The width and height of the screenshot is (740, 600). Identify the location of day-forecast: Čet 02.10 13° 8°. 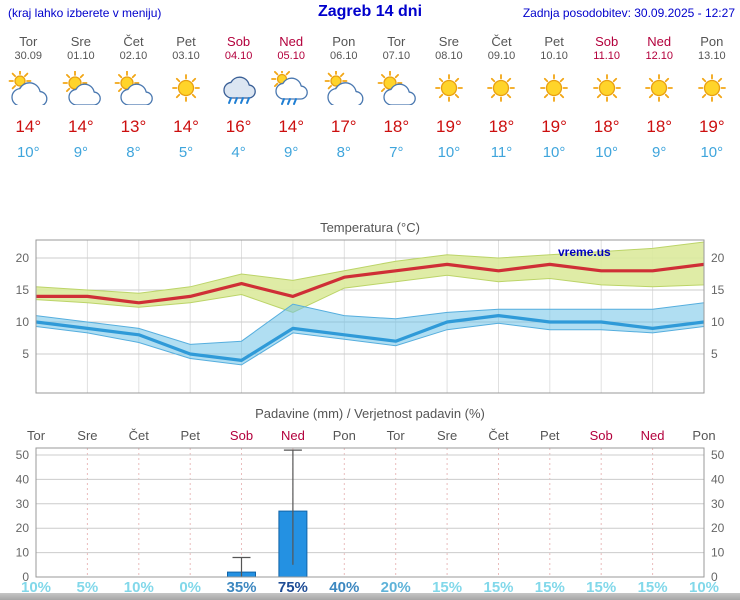
(133, 100).